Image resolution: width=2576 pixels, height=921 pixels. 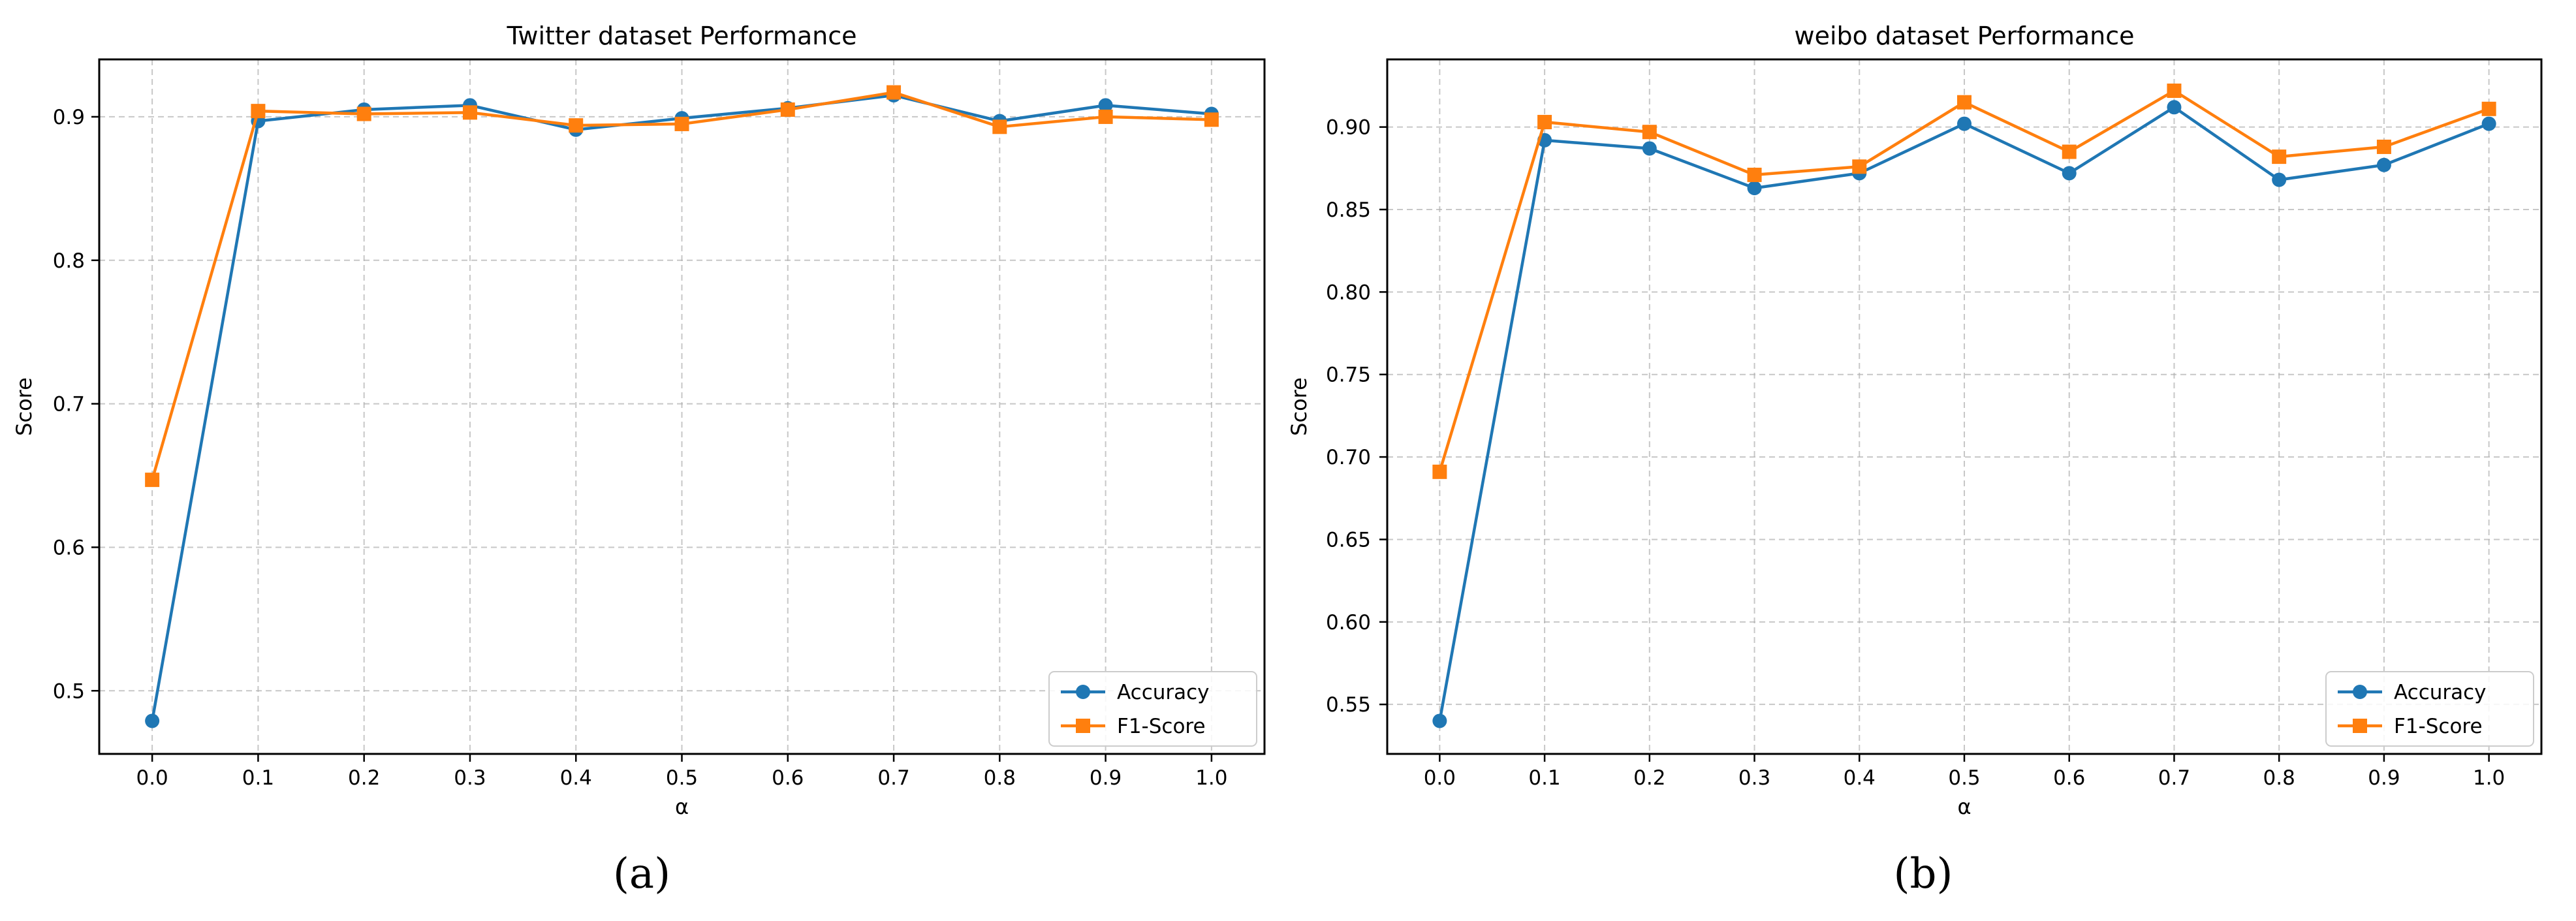 I want to click on y-tick-label: 0.9, so click(x=69, y=117).